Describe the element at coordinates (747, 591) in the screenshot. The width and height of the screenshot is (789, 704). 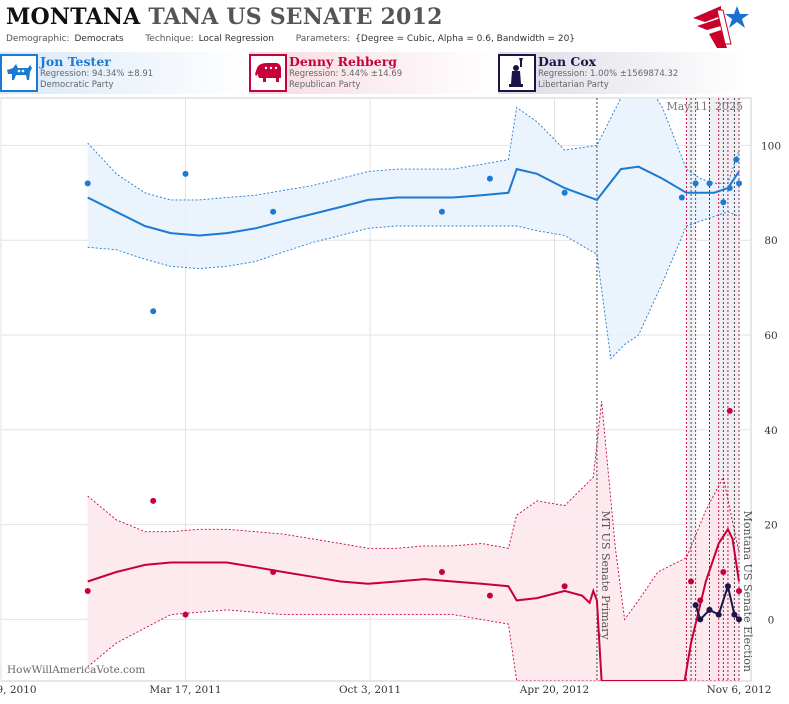
I see `event-annotation: Montana US Senate Election` at that location.